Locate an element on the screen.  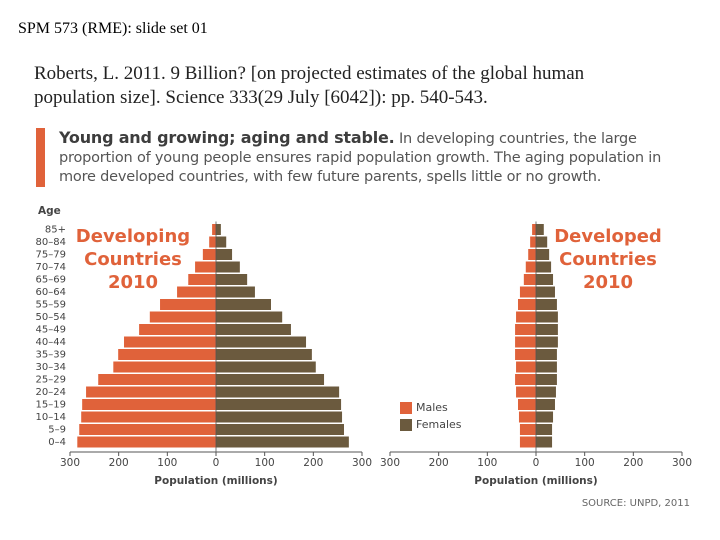
source-note: SOURCE: UNPD, 2011 is located at coordinates (635, 503).